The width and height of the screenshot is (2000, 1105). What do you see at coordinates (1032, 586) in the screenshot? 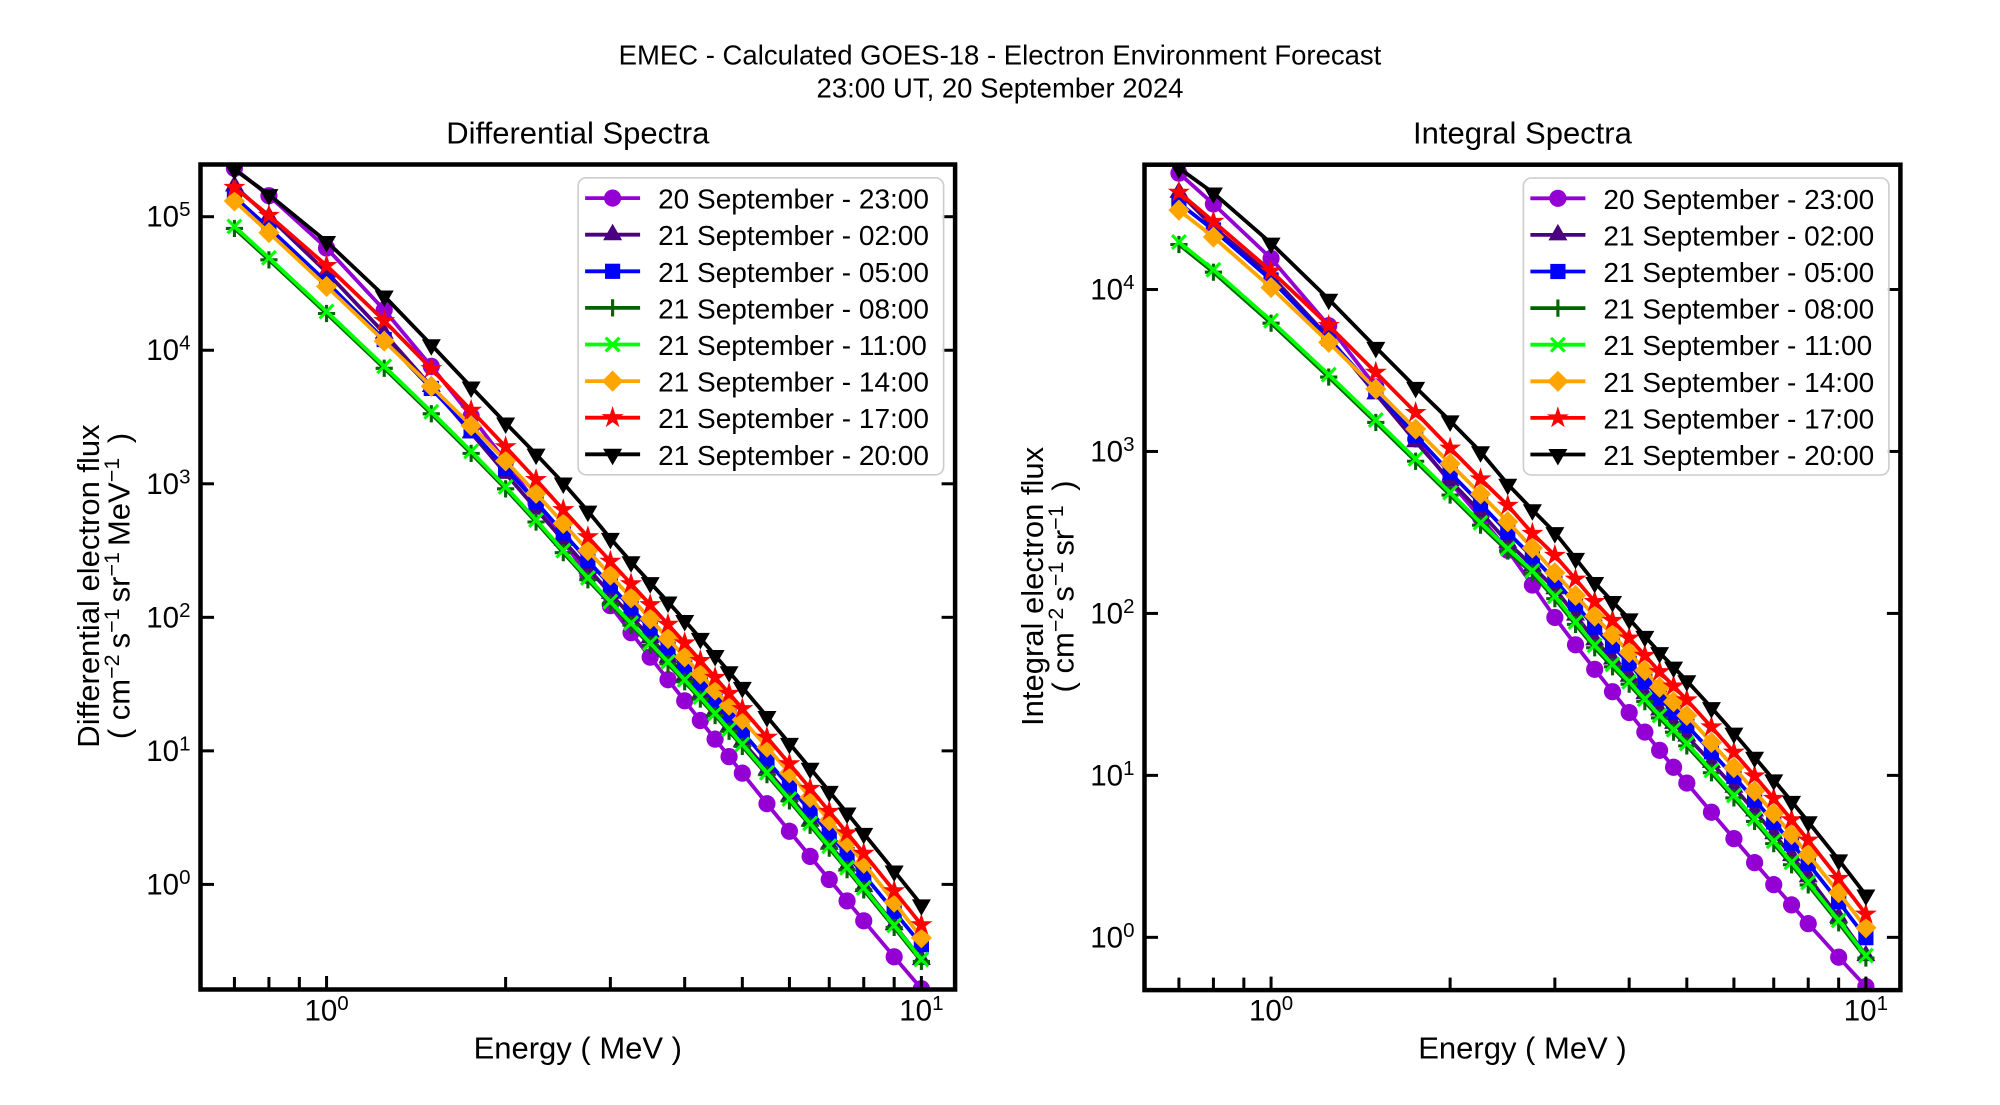
I see `y-axis-label-line1: Integral electron flux` at bounding box center [1032, 586].